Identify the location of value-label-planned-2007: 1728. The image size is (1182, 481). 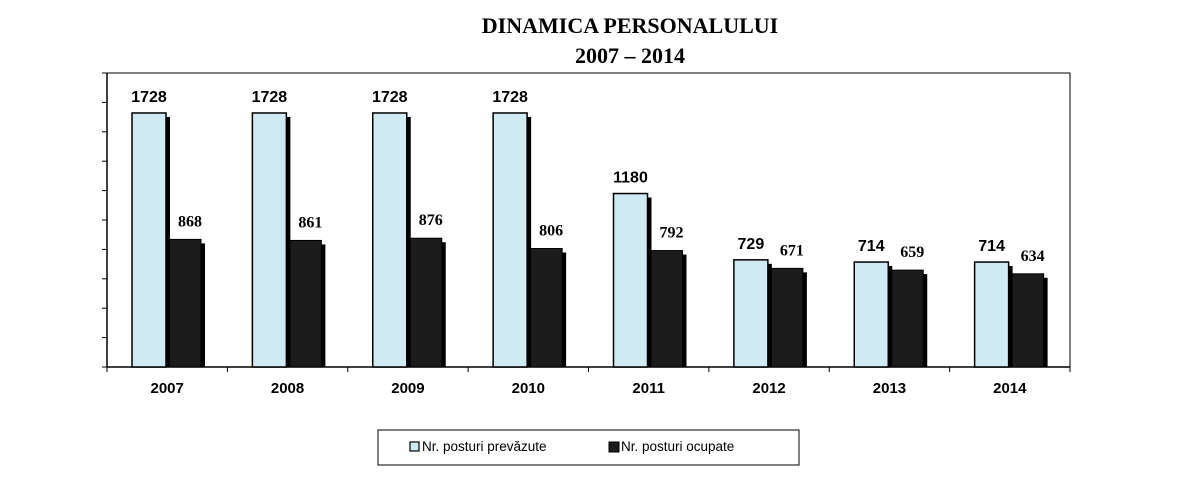
(149, 97).